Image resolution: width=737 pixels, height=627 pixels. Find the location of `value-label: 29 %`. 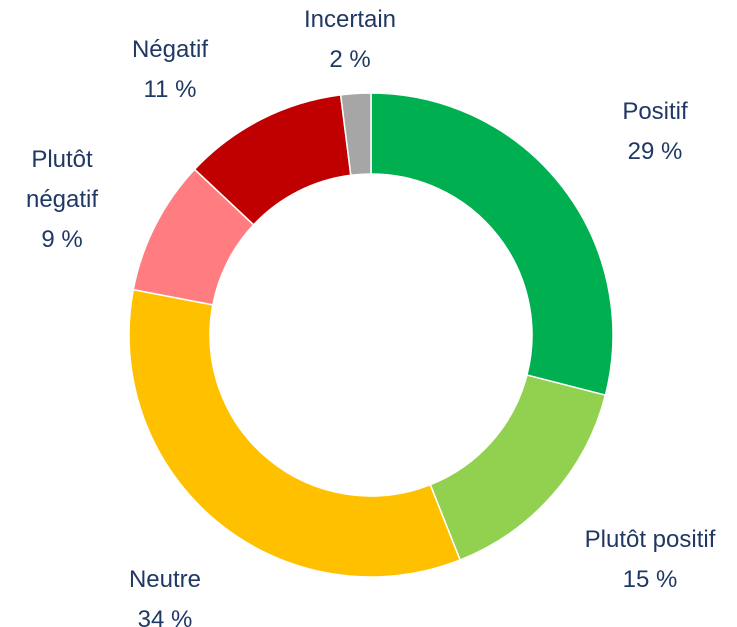

value-label: 29 % is located at coordinates (655, 151).